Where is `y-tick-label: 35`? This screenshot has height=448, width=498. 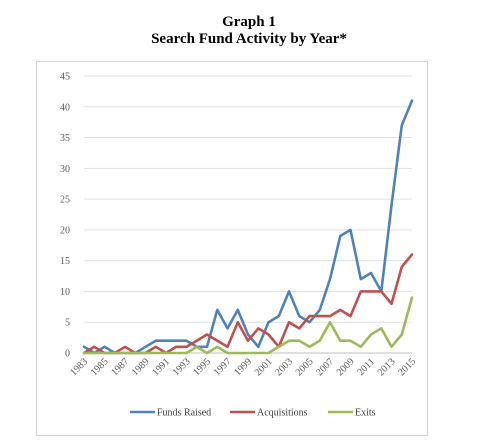 y-tick-label: 35 is located at coordinates (65, 138).